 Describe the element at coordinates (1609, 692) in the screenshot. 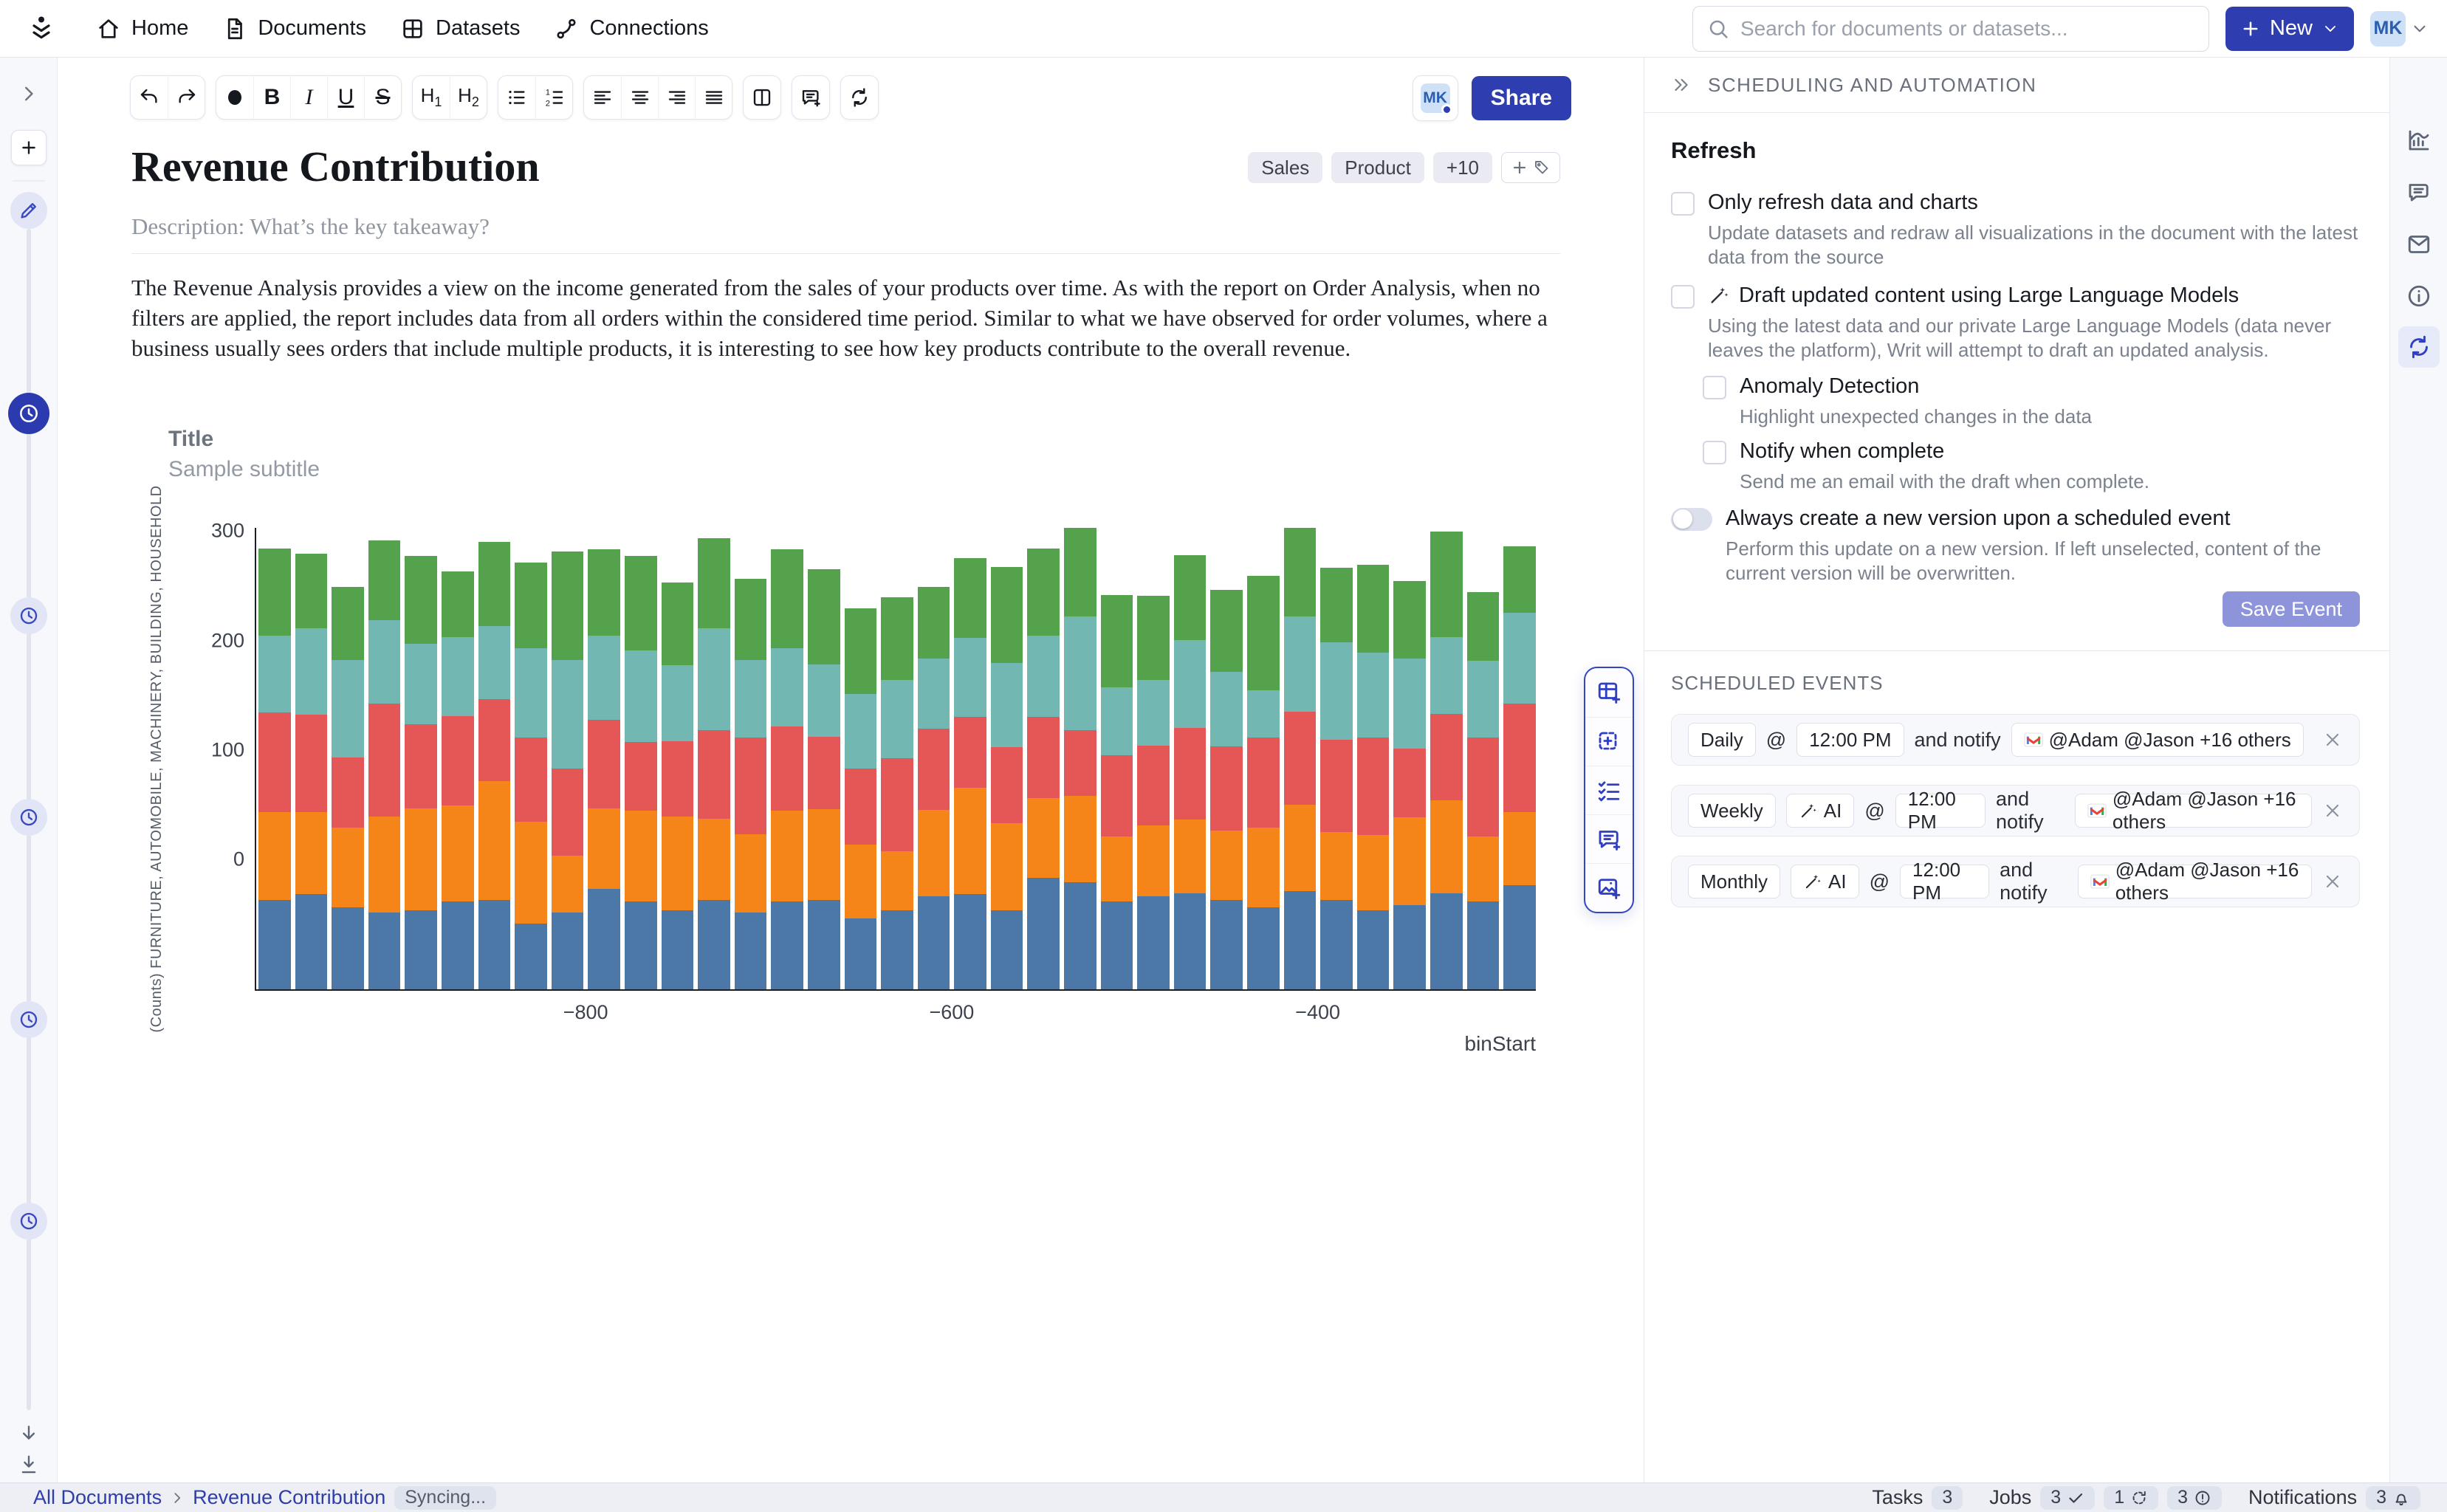

I see `insert-tableplus-button` at that location.